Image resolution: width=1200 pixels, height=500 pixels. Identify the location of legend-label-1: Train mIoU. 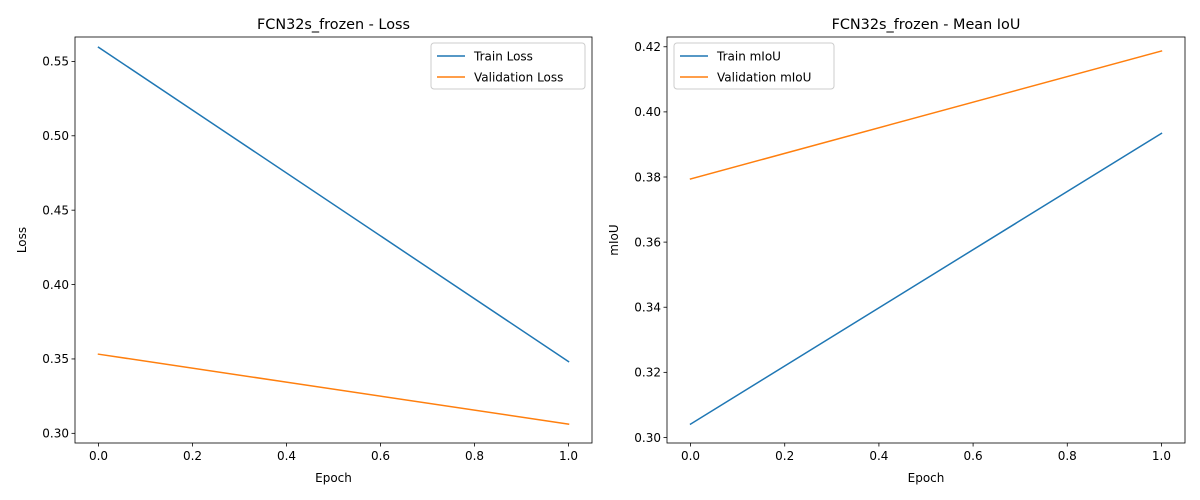
(748, 56).